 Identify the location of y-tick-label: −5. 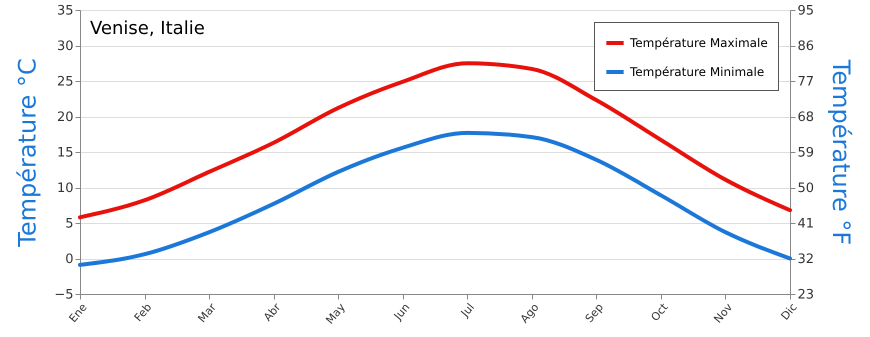
(64, 295).